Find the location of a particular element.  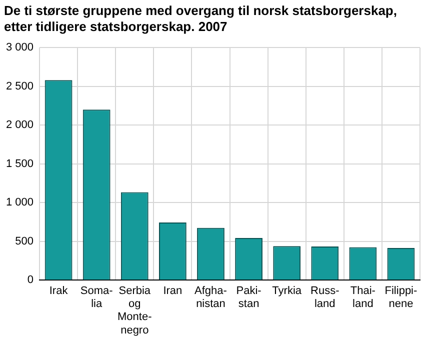

x-tick-label: Thai- land is located at coordinates (363, 297).